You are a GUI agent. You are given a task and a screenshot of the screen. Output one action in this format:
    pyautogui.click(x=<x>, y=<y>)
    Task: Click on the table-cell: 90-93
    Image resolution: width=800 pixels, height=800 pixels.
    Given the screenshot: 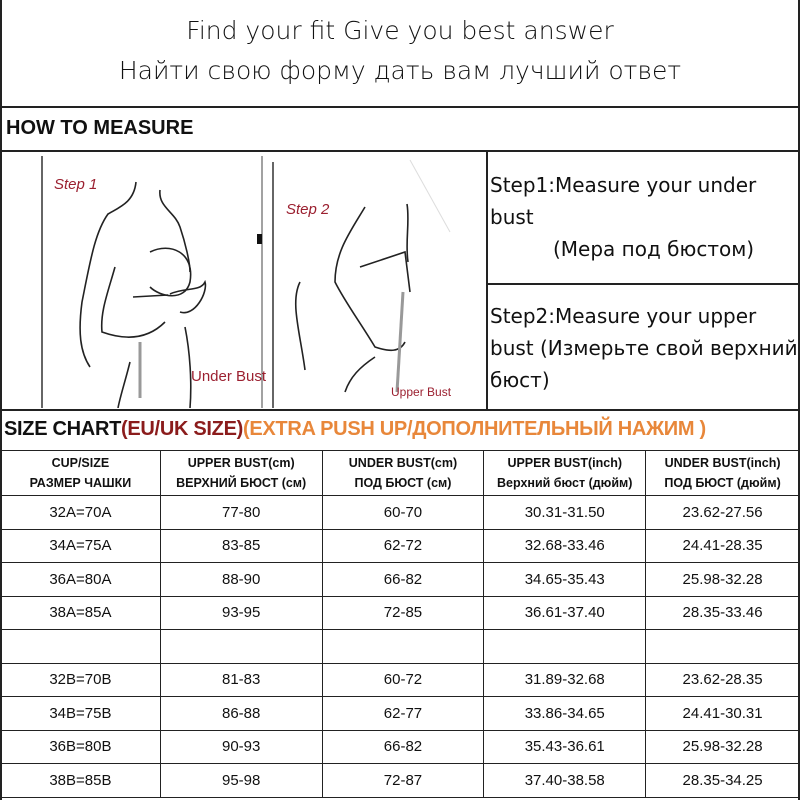 What is the action you would take?
    pyautogui.click(x=241, y=746)
    